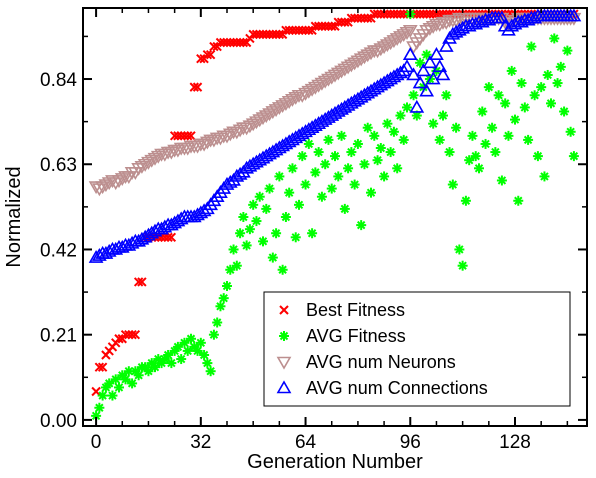 Image resolution: width=596 pixels, height=478 pixels. What do you see at coordinates (200, 442) in the screenshot?
I see `x-tick-label: 32` at bounding box center [200, 442].